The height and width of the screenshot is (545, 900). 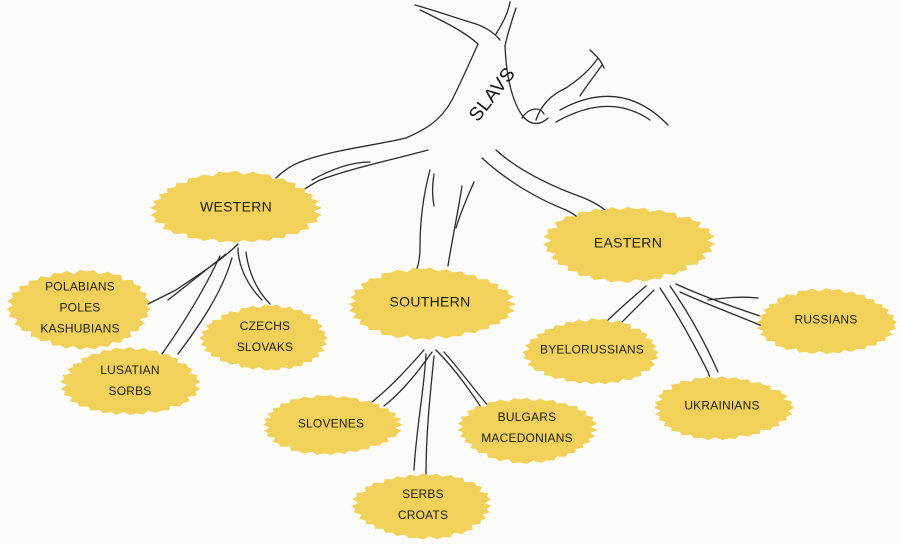 I want to click on group-label-southern: SOUTHERN, so click(x=430, y=301).